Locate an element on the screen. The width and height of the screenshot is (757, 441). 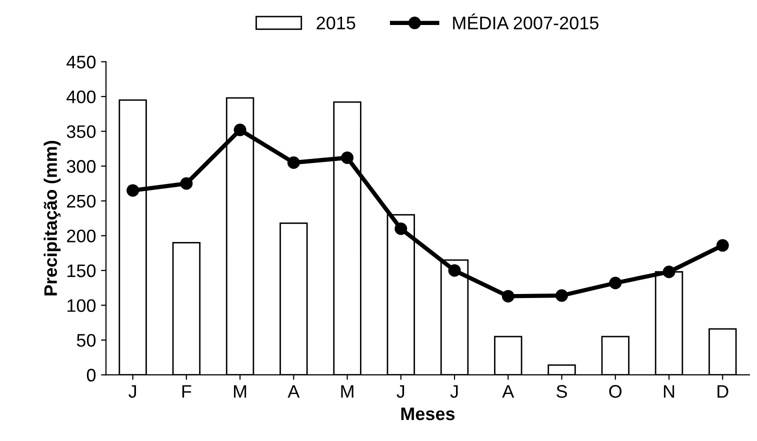
y-tick-label: 150 is located at coordinates (82, 271).